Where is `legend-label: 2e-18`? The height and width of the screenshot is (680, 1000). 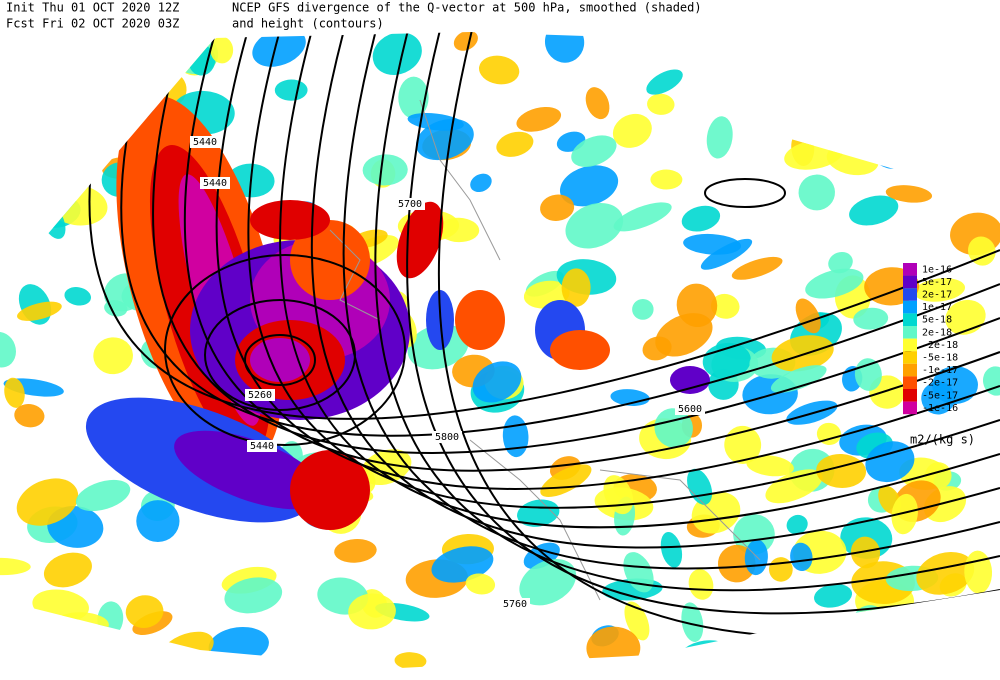
legend-label: 2e-18 is located at coordinates (937, 332).